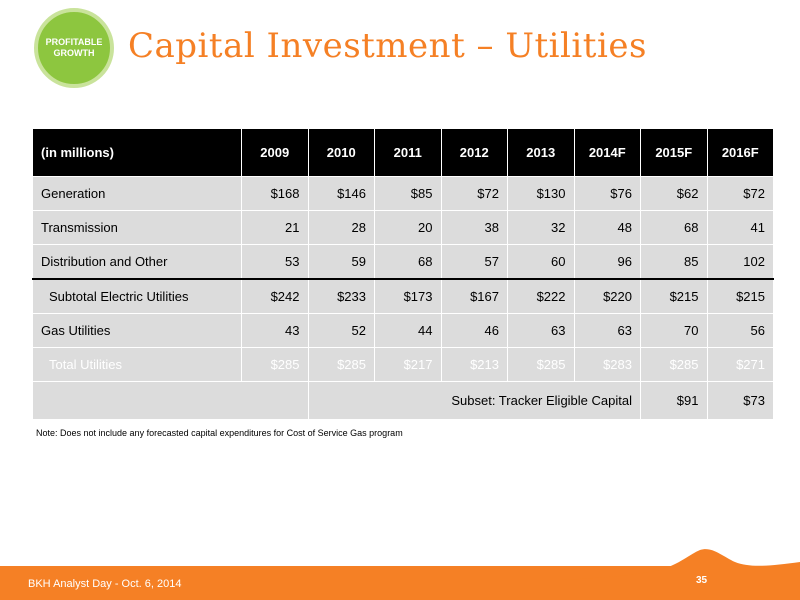  Describe the element at coordinates (170, 400) in the screenshot. I see `tracker-blank-cell` at that location.